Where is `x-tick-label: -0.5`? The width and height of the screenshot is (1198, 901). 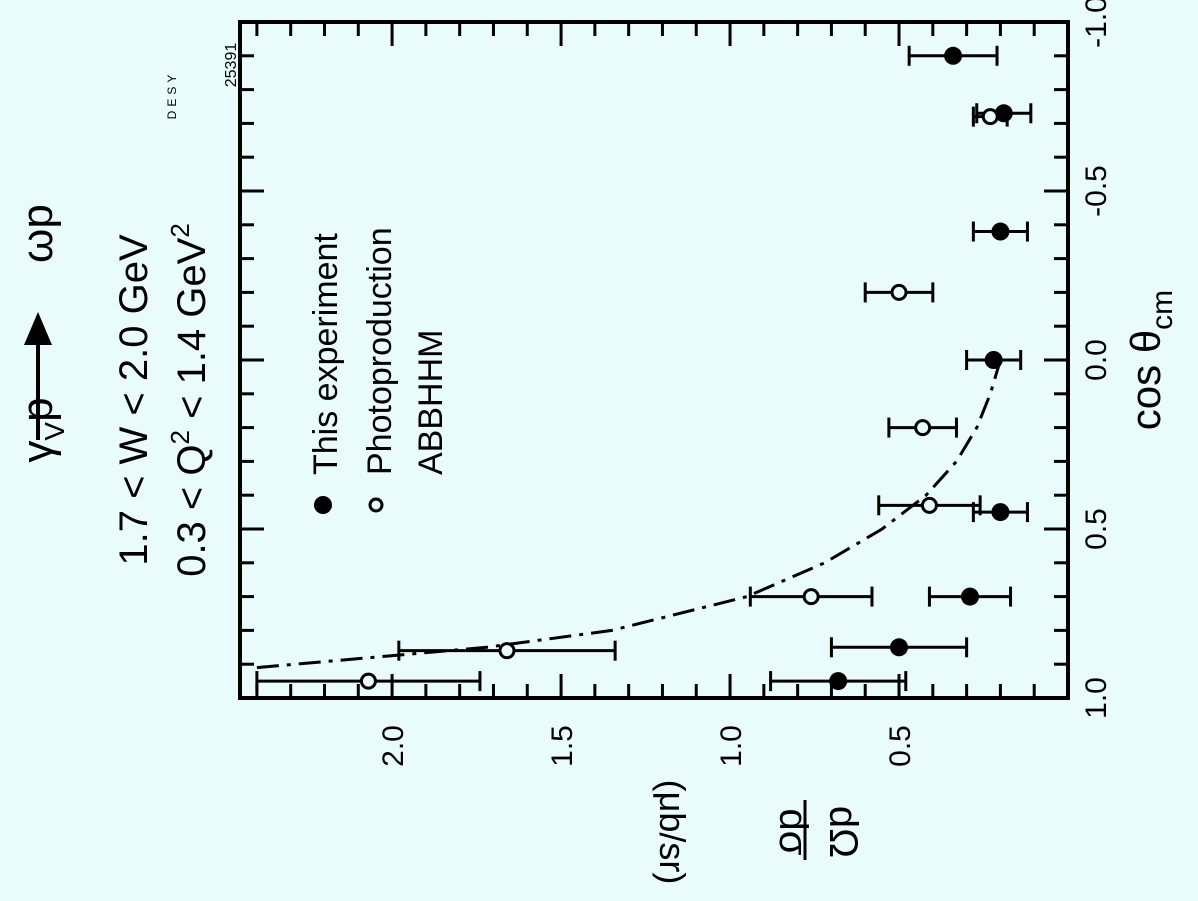 x-tick-label: -0.5 is located at coordinates (1096, 191).